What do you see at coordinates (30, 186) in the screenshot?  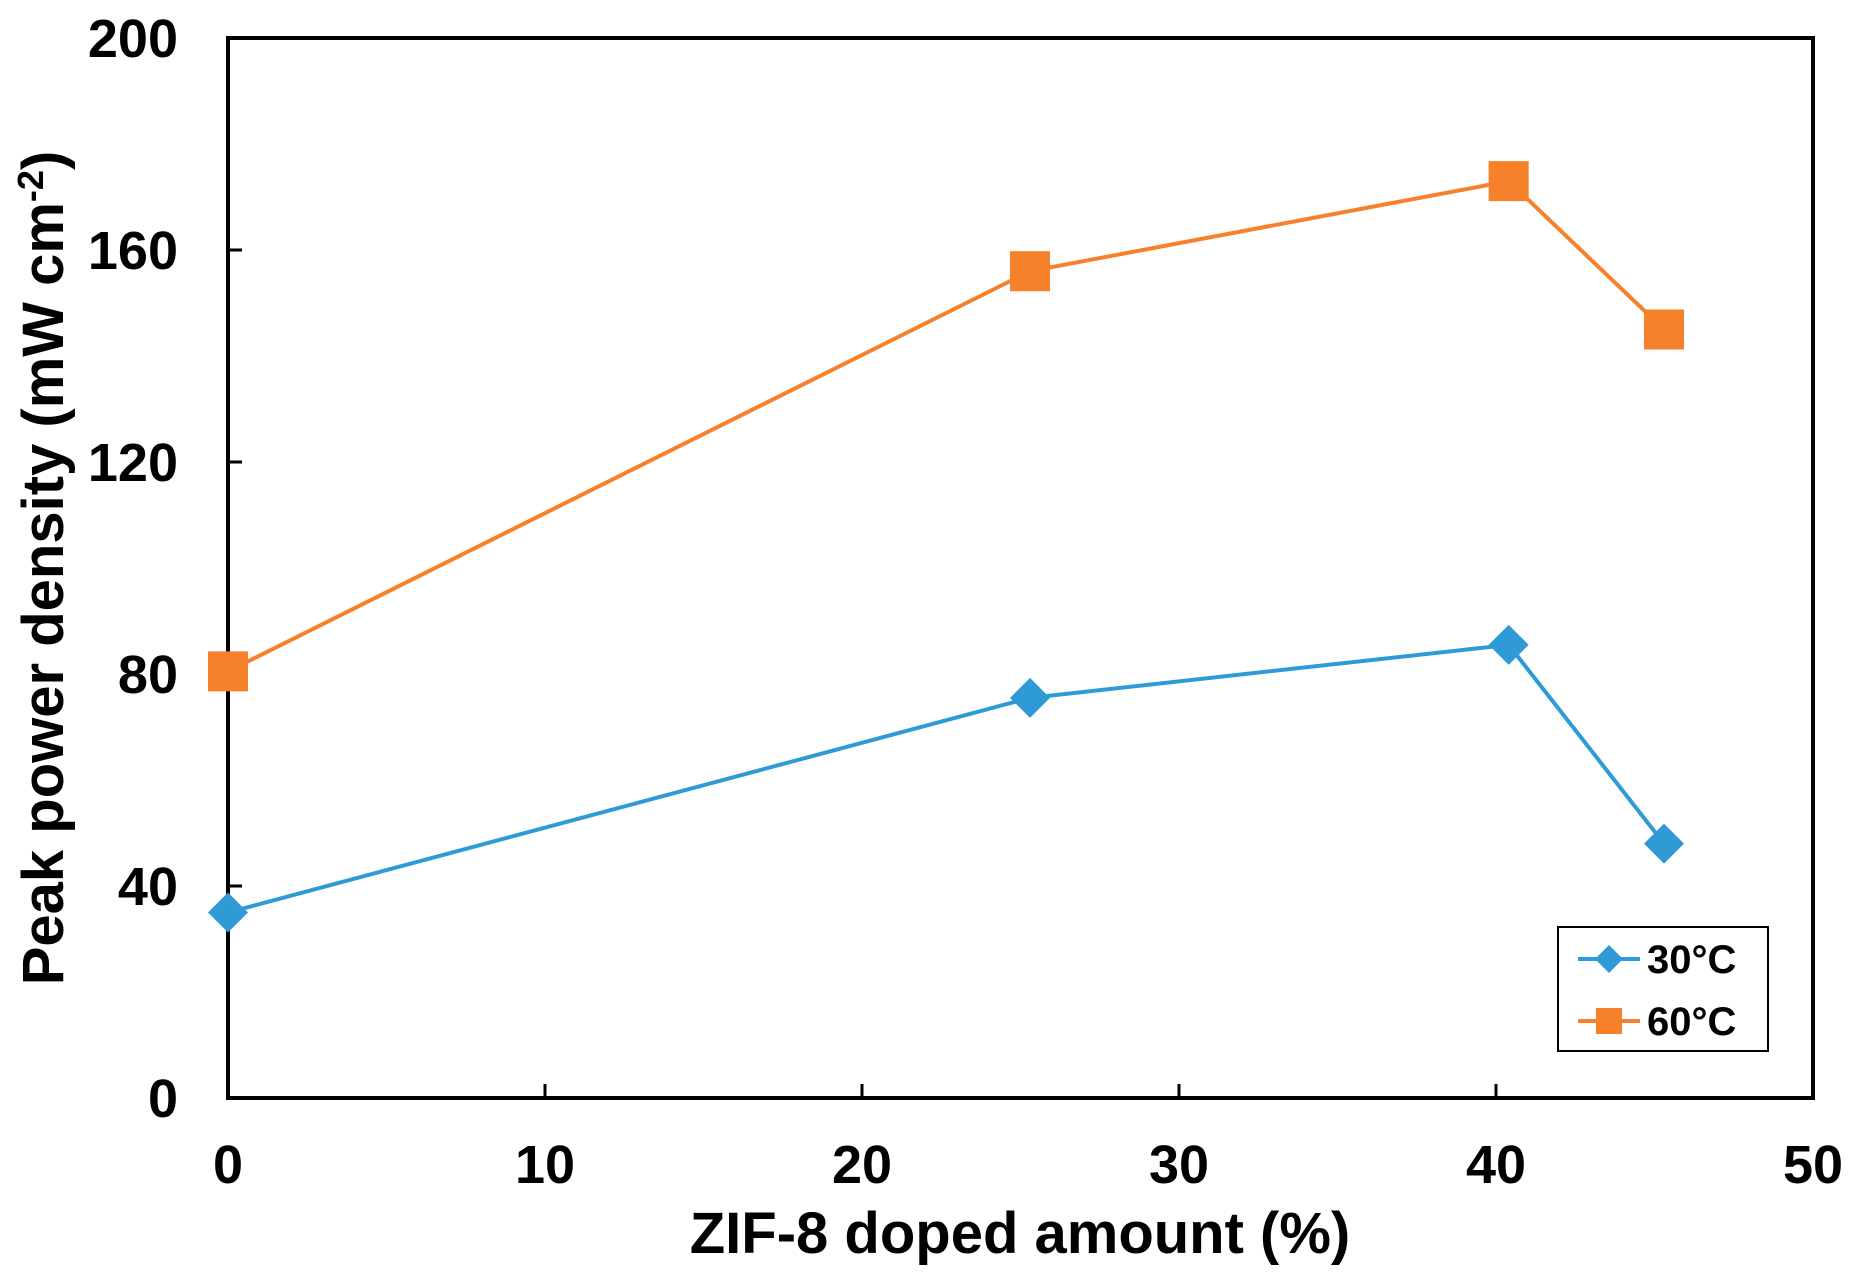 I see `y-axis-title-superscript: -2` at bounding box center [30, 186].